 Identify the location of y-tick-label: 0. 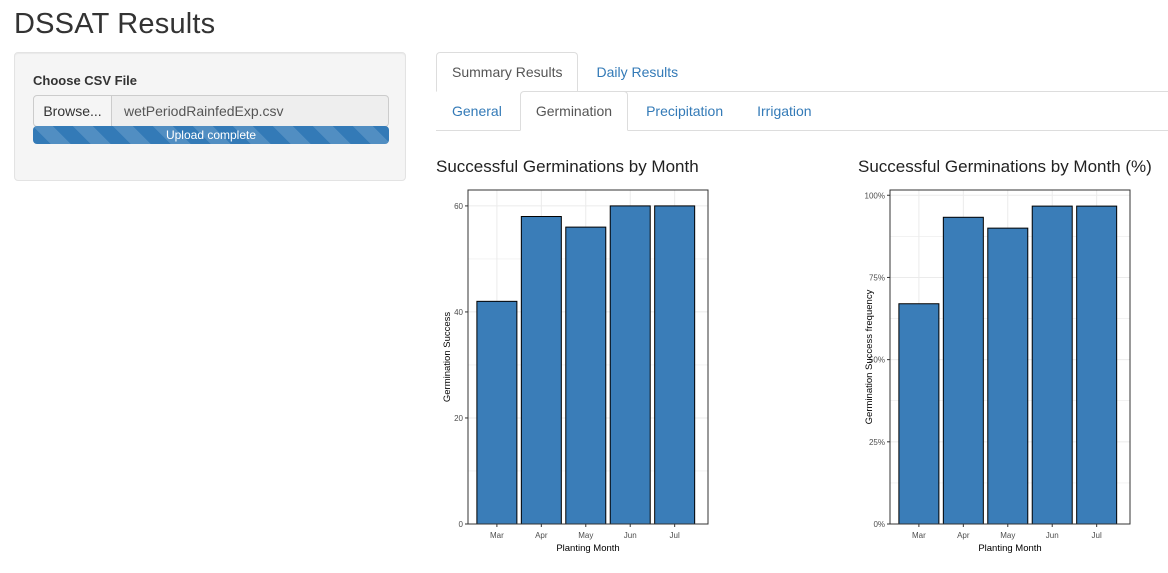
(461, 524).